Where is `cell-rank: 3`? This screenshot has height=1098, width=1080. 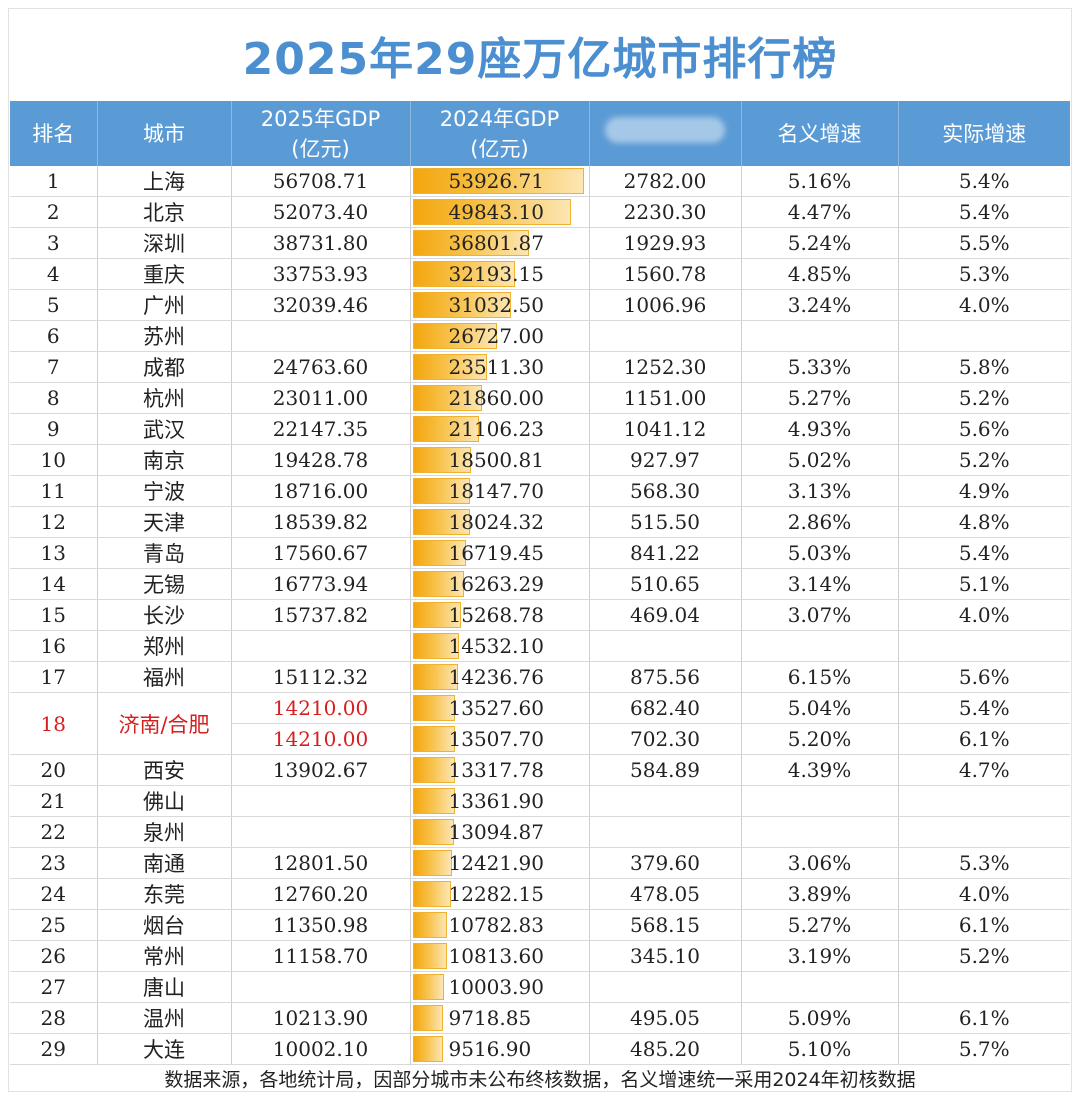 cell-rank: 3 is located at coordinates (54, 243).